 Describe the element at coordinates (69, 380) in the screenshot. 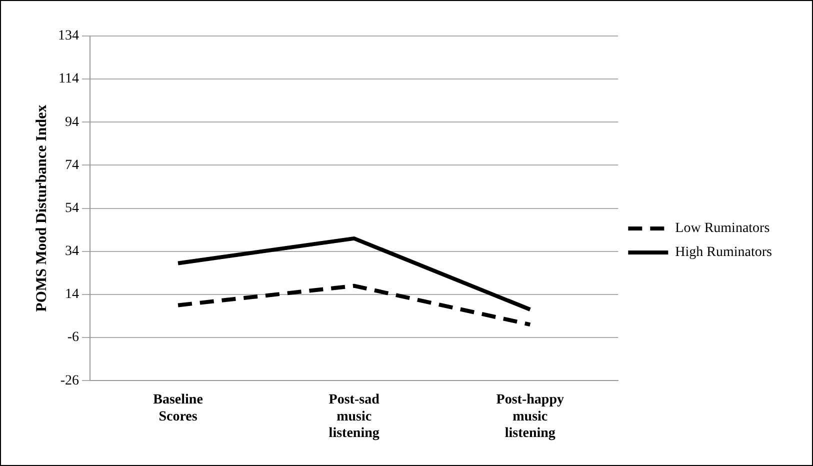

I see `y-tick-label: -26` at that location.